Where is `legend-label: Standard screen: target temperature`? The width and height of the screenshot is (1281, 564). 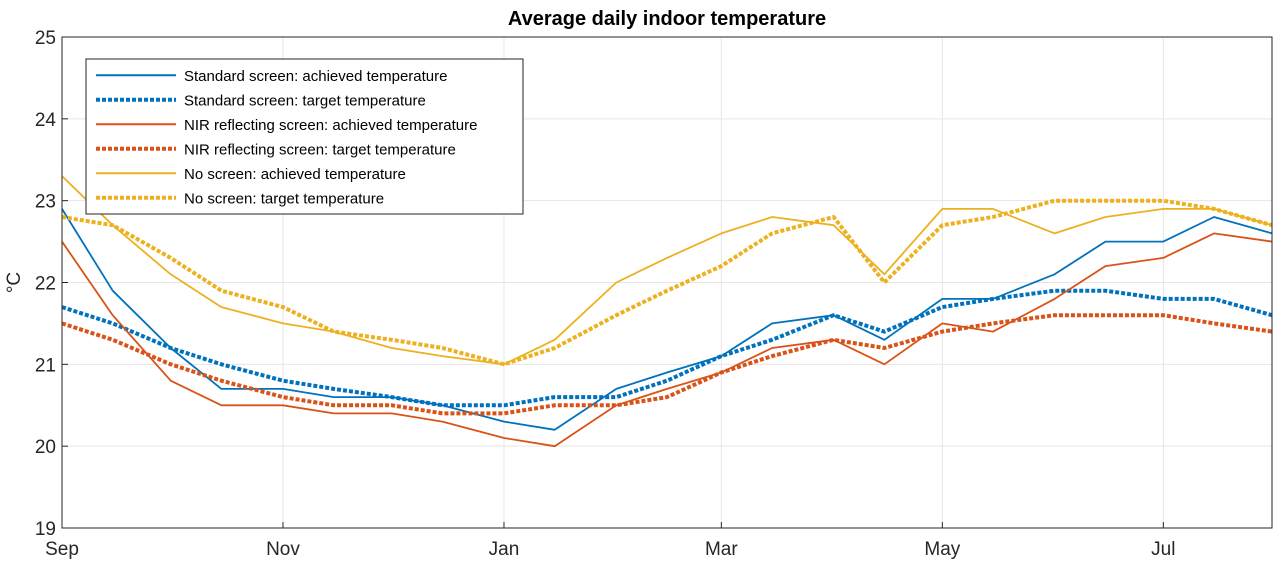
legend-label: Standard screen: target temperature is located at coordinates (305, 100).